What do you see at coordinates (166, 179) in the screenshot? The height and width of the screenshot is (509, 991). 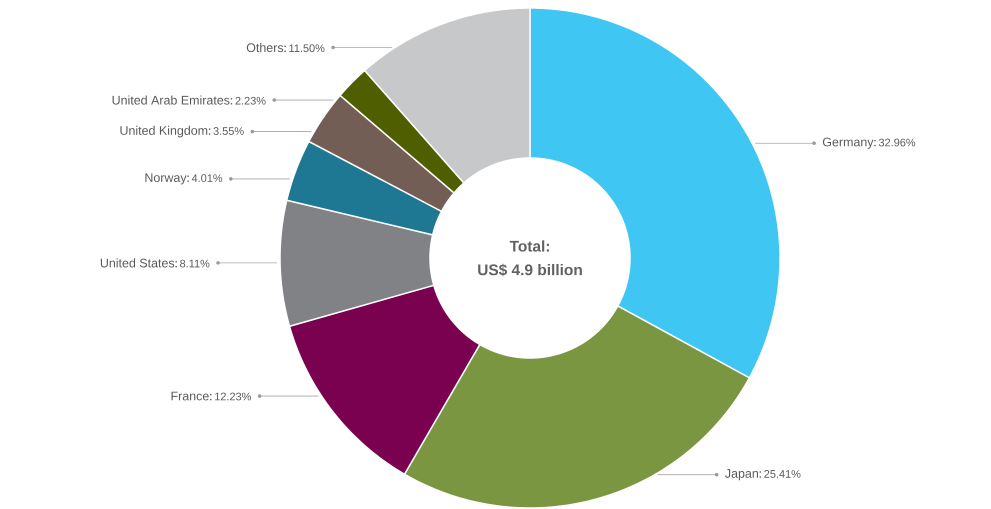 I see `slice-label: Norway` at bounding box center [166, 179].